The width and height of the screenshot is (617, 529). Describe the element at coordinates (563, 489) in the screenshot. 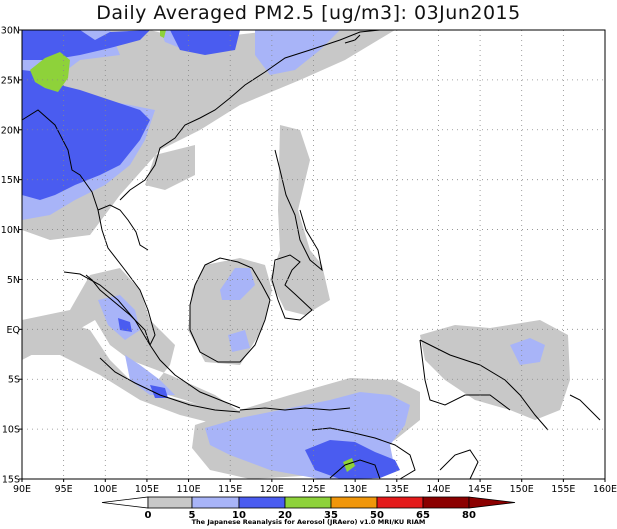

I see `x-tick-label: 155E` at that location.